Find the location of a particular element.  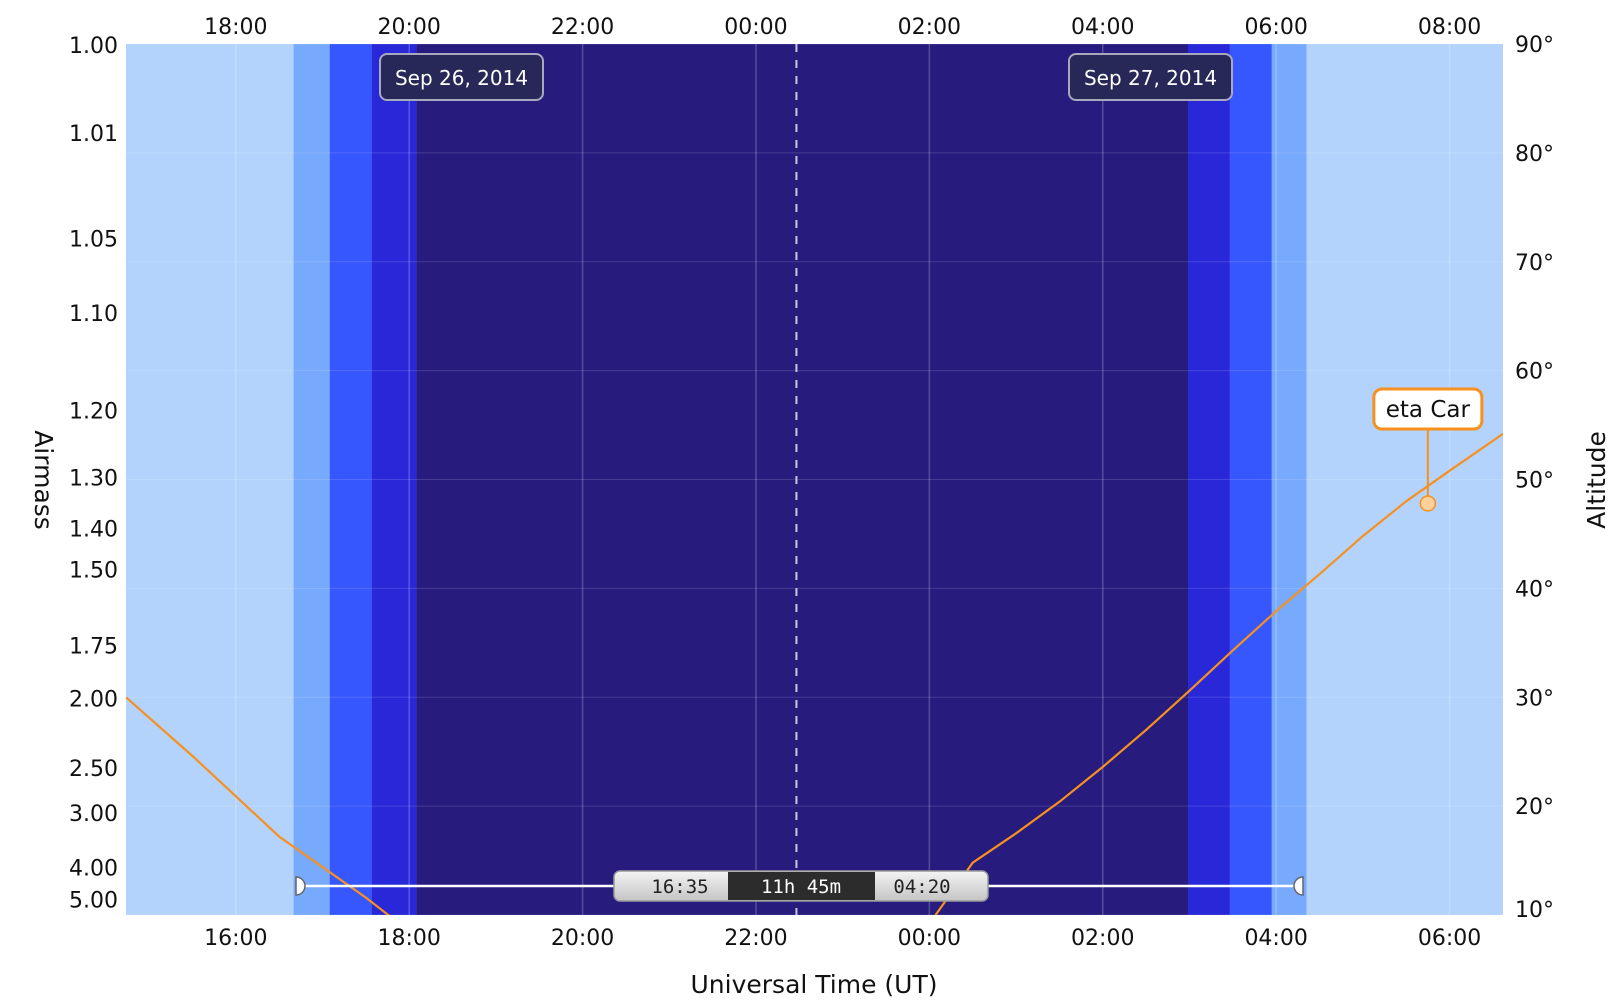

altitude-axis: 90° 80° 70° 60° 50° 40° 30° 20° 10° is located at coordinates (1534, 478).